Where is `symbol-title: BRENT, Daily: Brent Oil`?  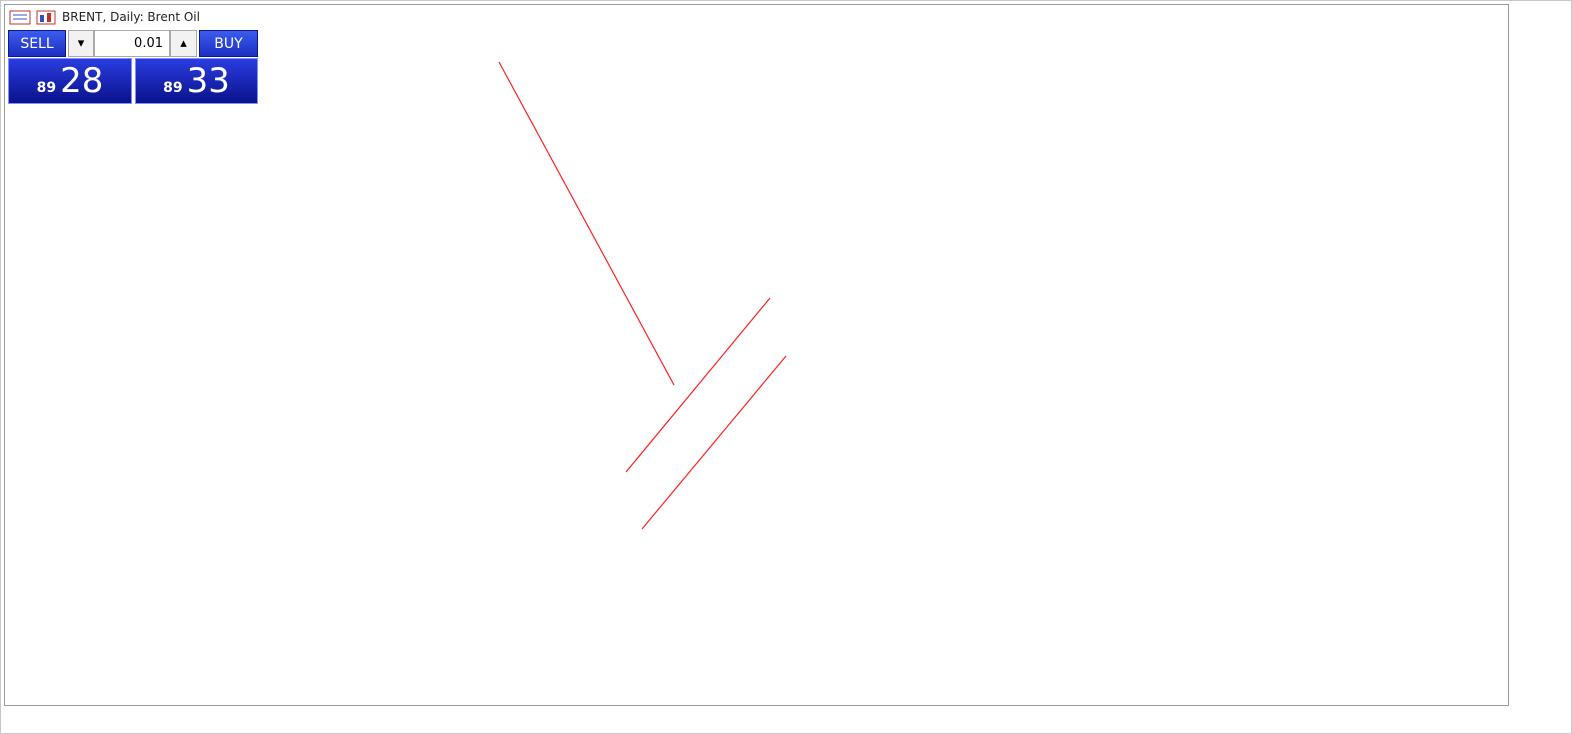
symbol-title: BRENT, Daily: Brent Oil is located at coordinates (131, 17).